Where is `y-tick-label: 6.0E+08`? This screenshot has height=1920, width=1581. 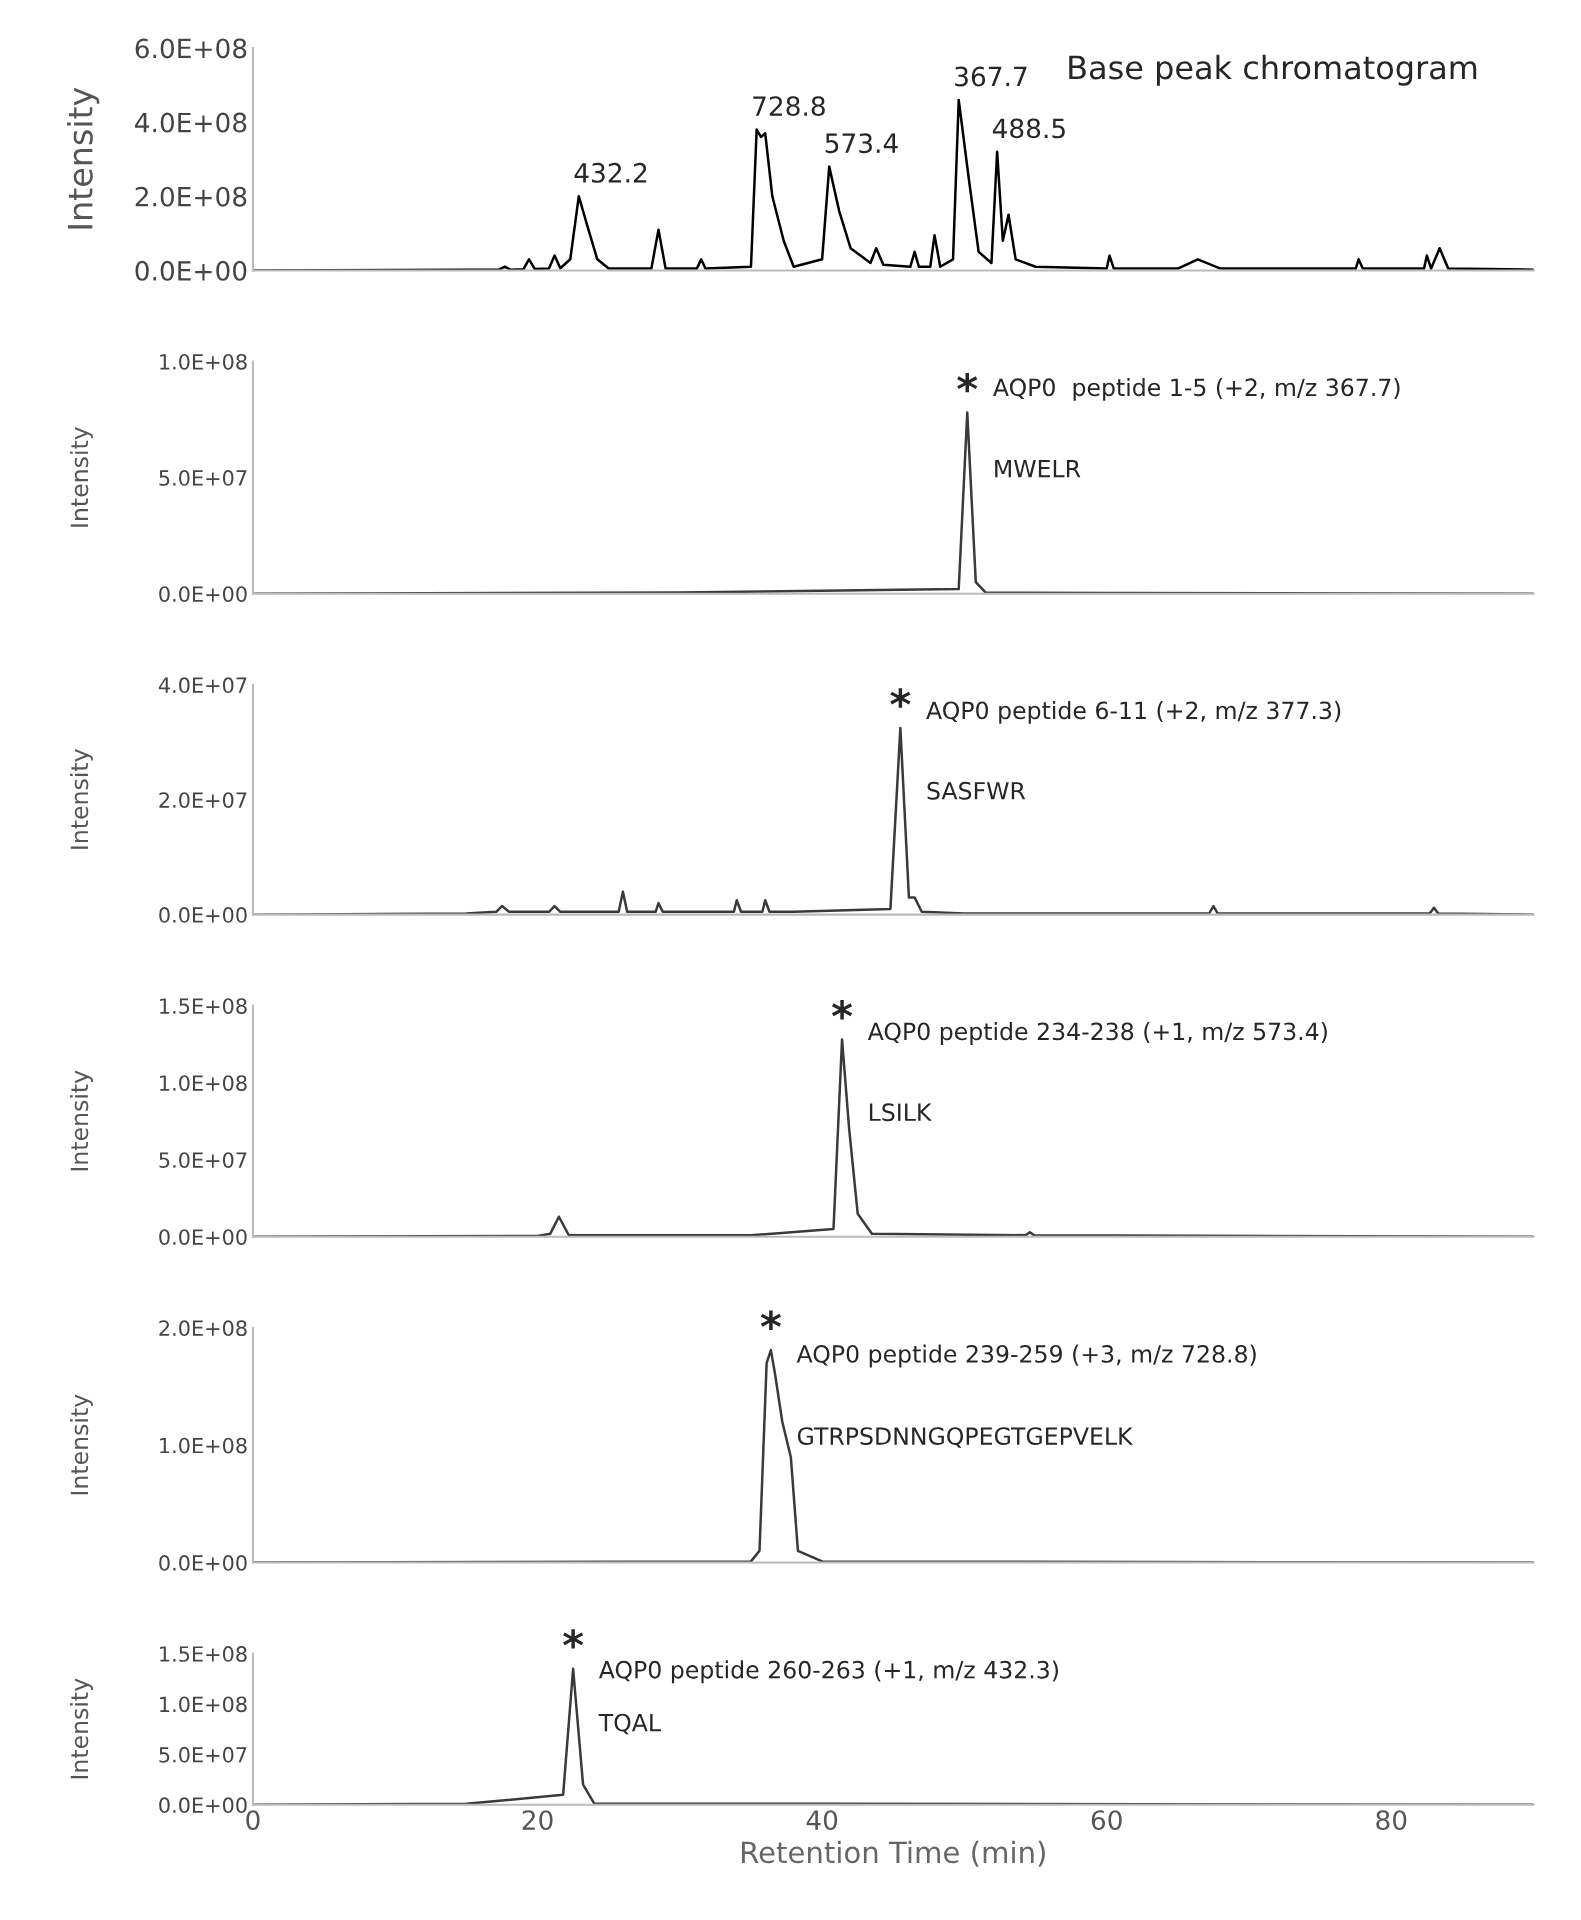 y-tick-label: 6.0E+08 is located at coordinates (191, 48).